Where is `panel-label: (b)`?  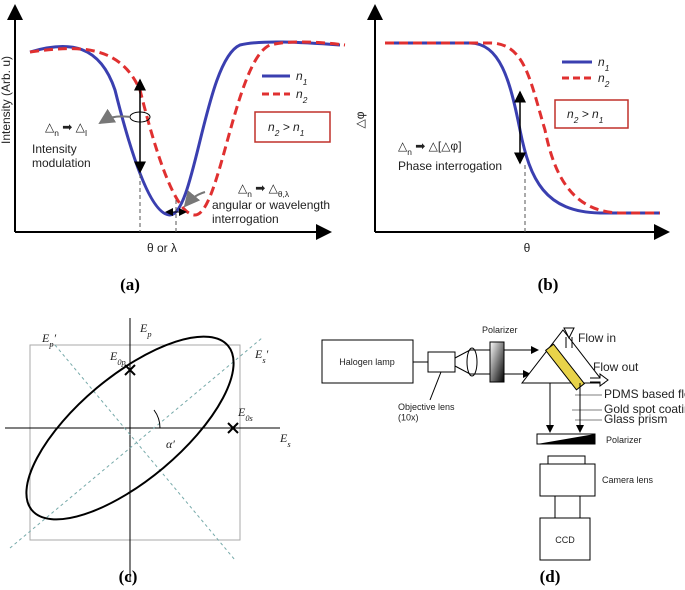
panel-label: (b) is located at coordinates (548, 284).